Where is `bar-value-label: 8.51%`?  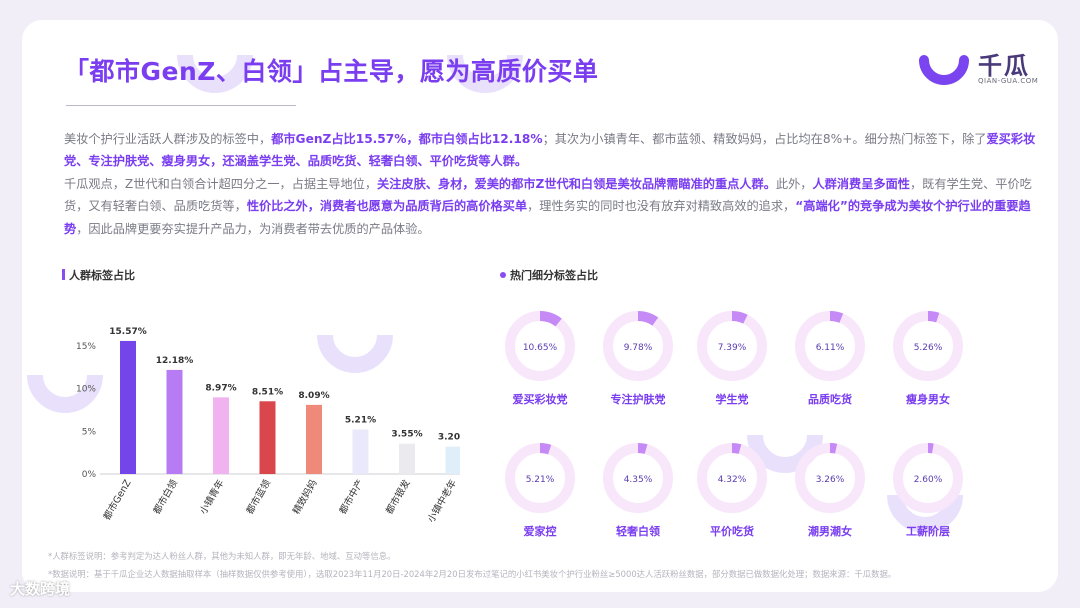
bar-value-label: 8.51% is located at coordinates (267, 392).